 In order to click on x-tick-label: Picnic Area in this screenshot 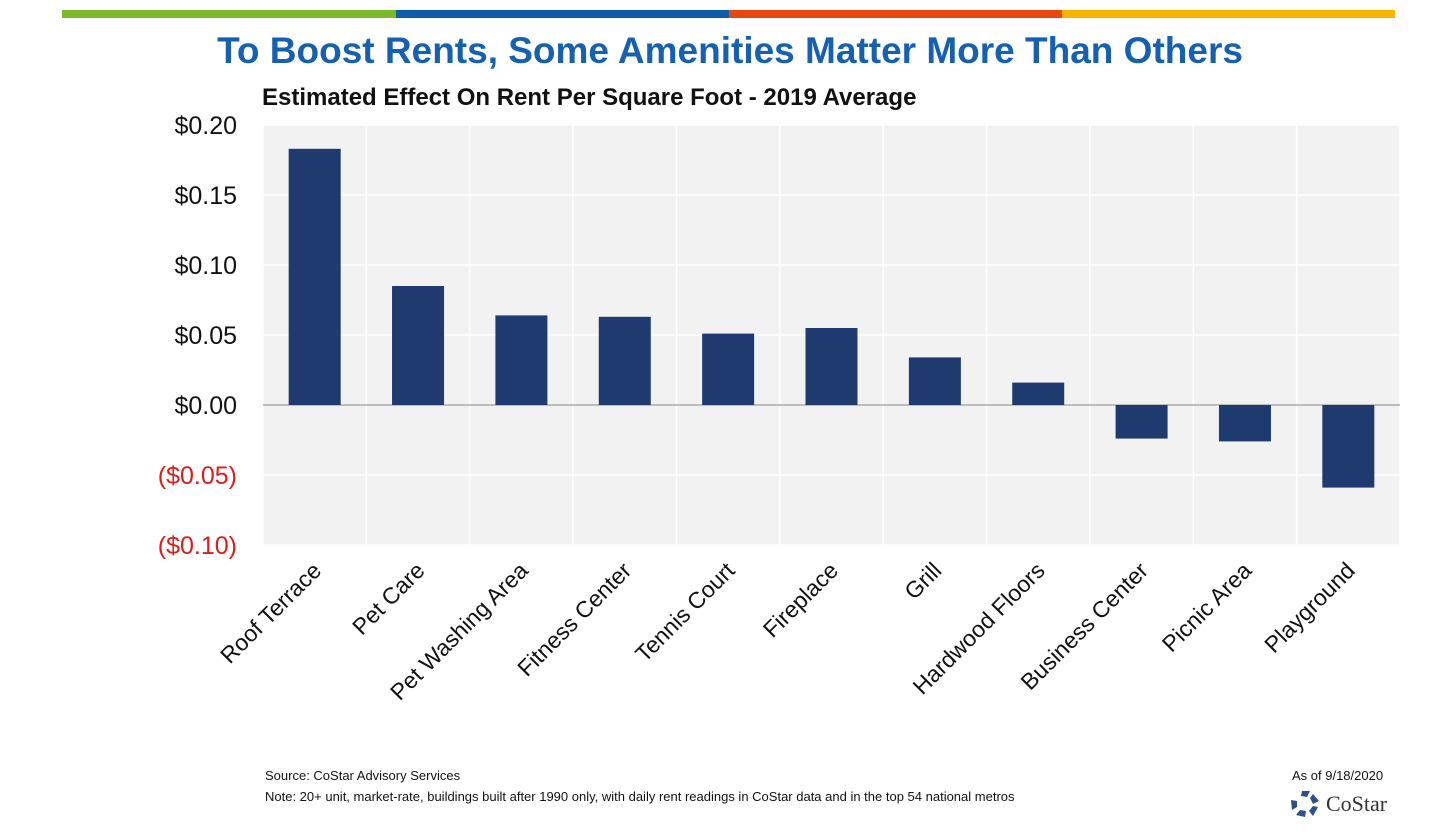, I will do `click(1207, 607)`.